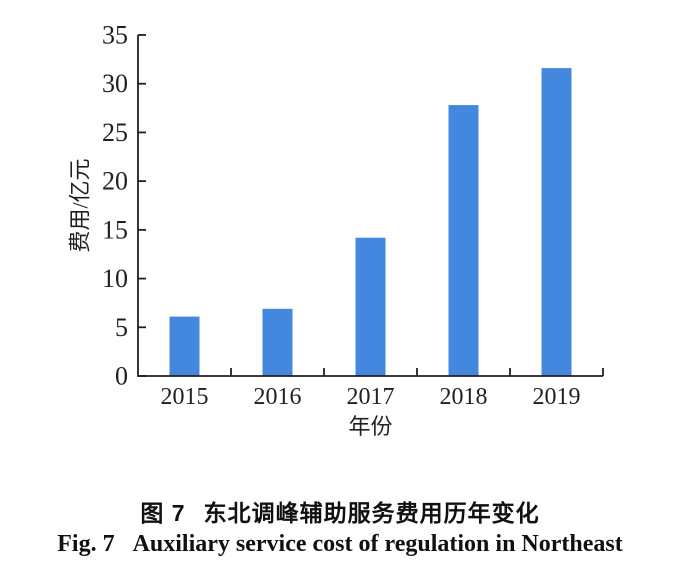 This screenshot has height=570, width=680. I want to click on x-tick-label-2017: 2017, so click(371, 397).